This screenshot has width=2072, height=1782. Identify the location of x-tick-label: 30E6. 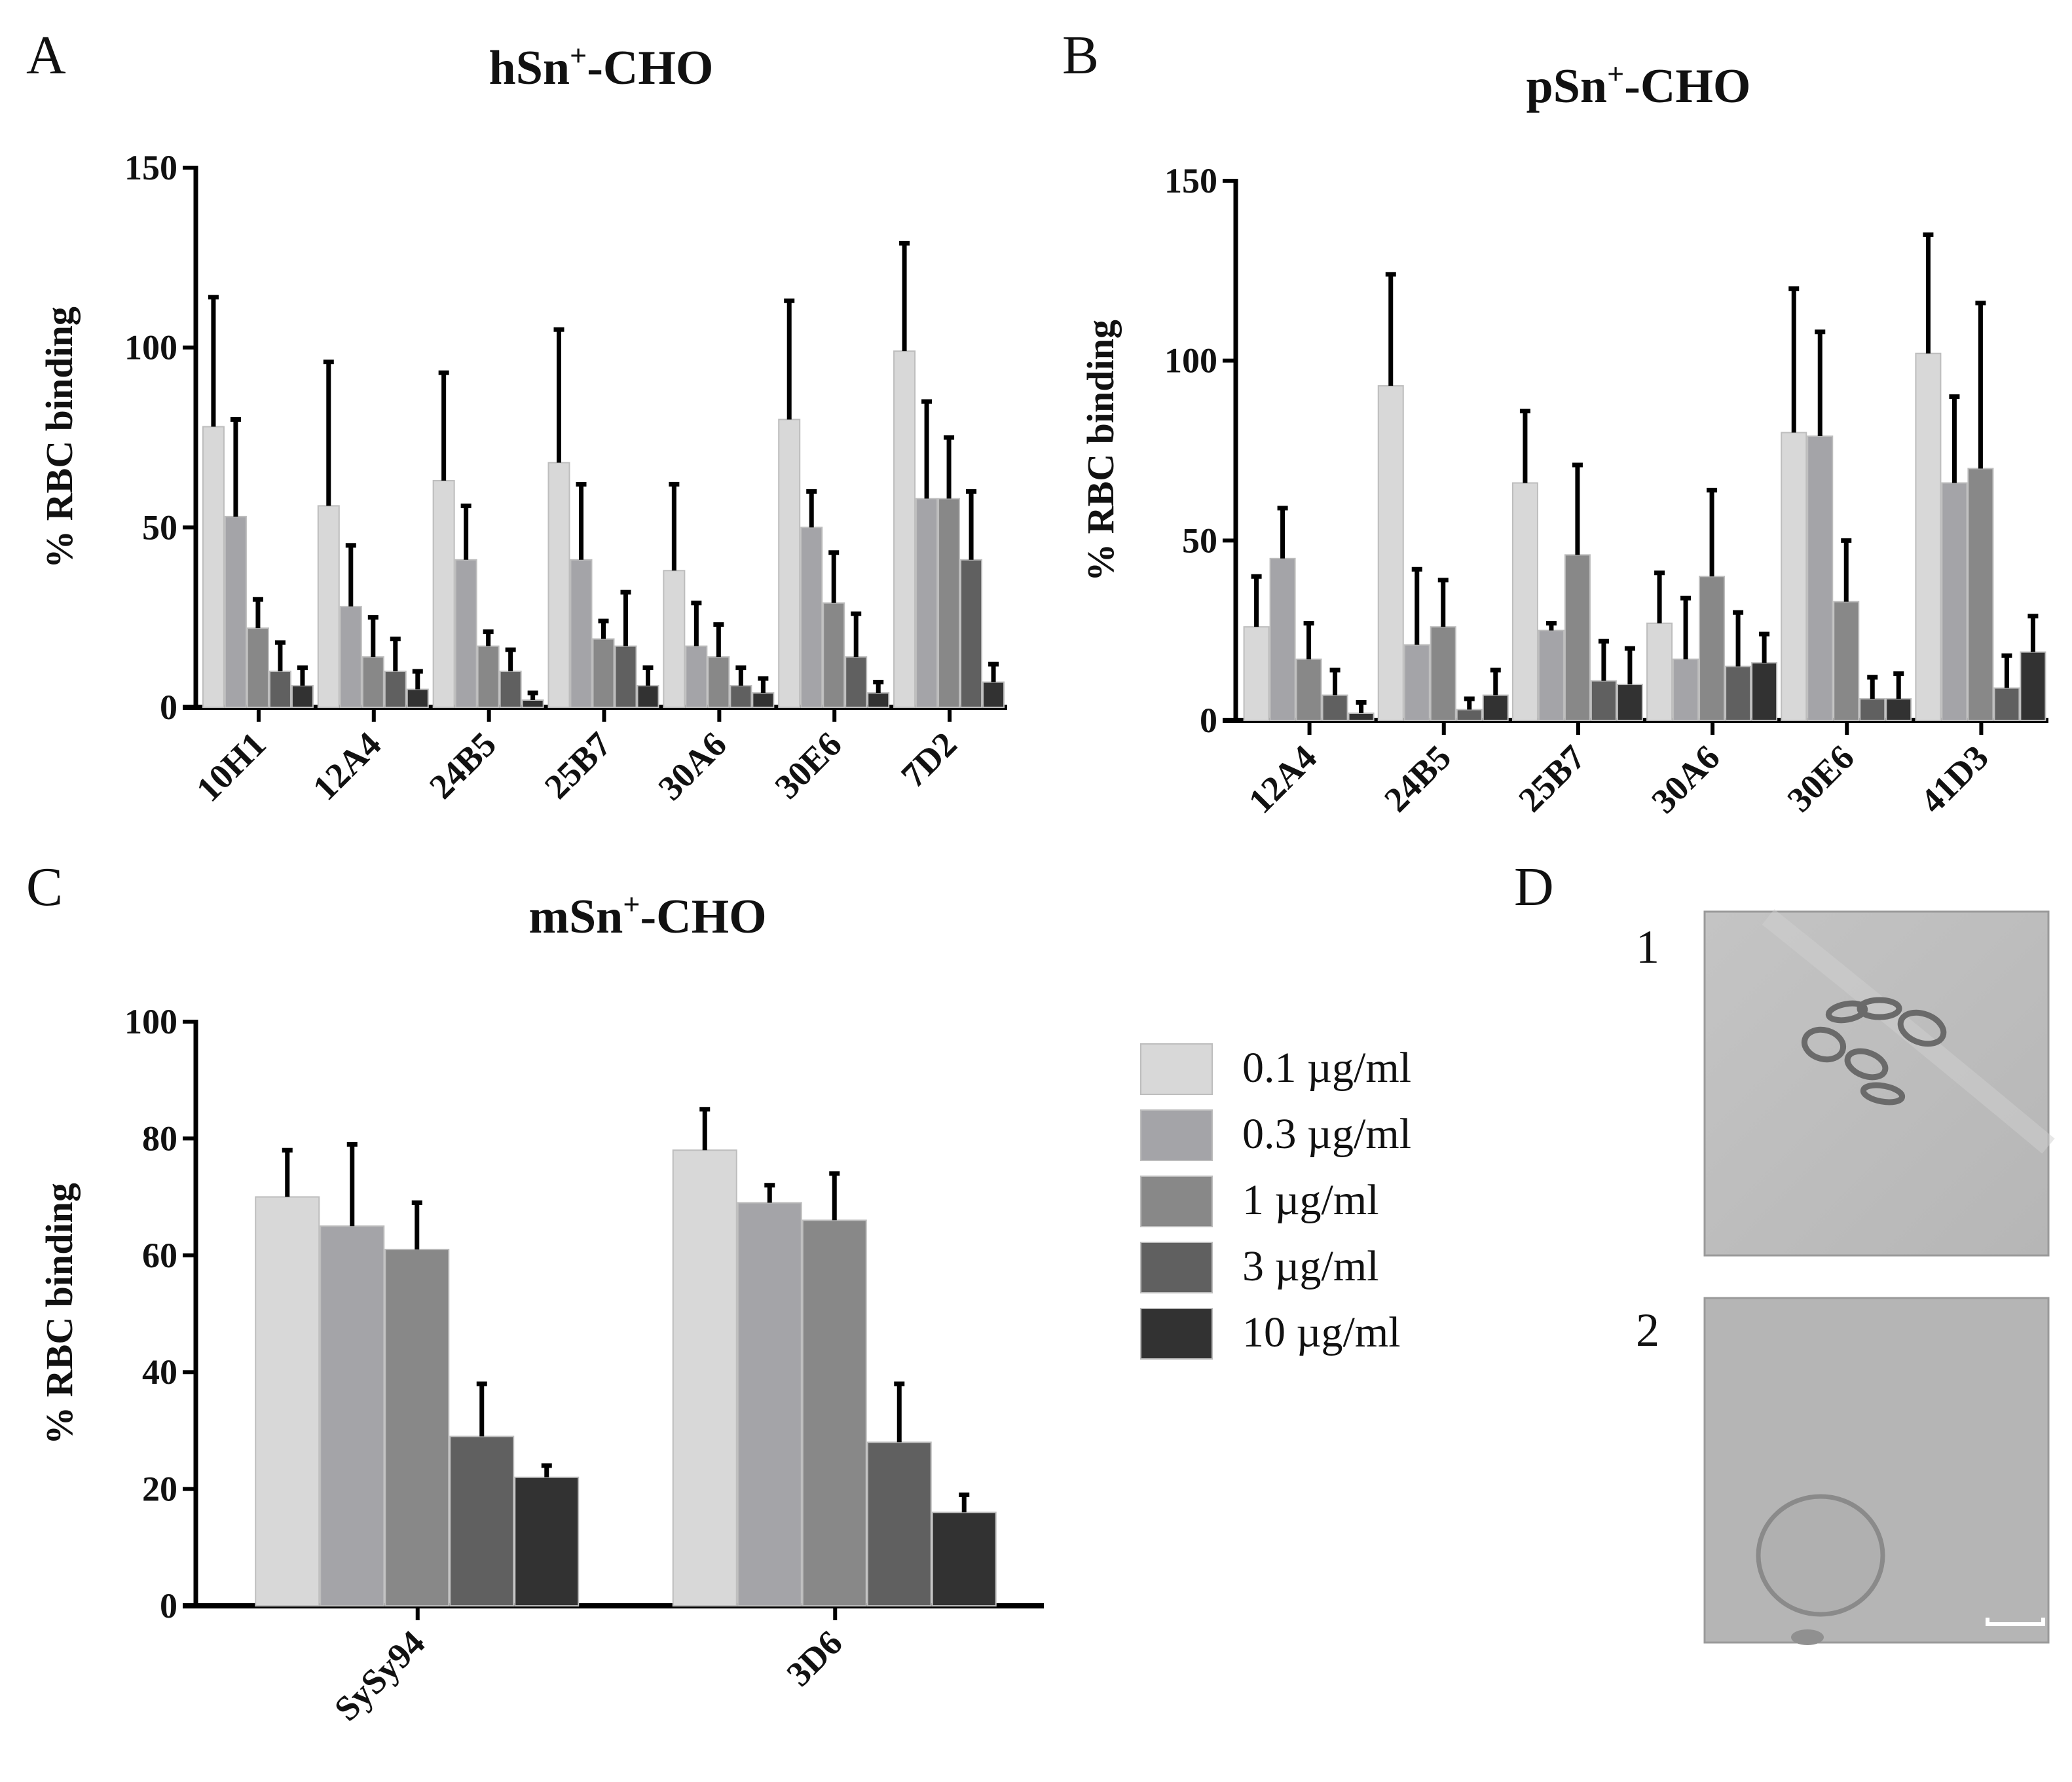
(808, 765).